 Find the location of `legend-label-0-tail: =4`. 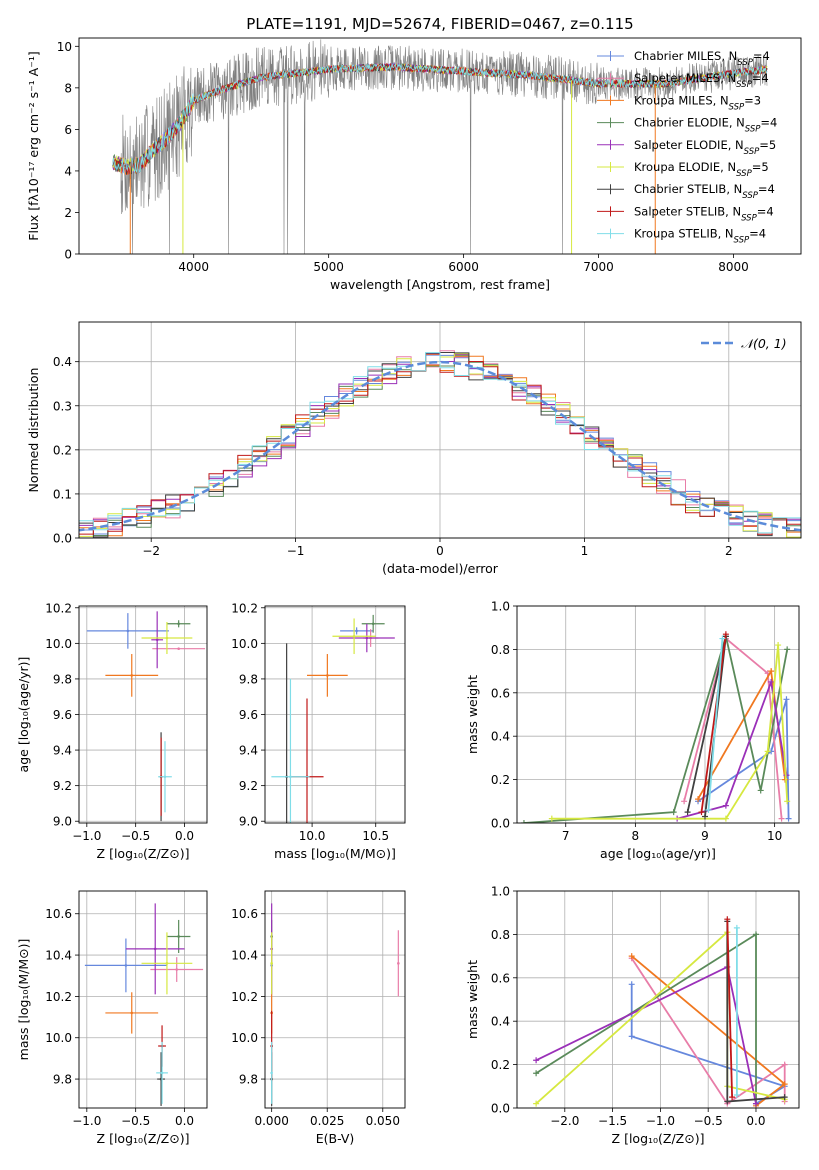

legend-label-0-tail: =4 is located at coordinates (761, 56).